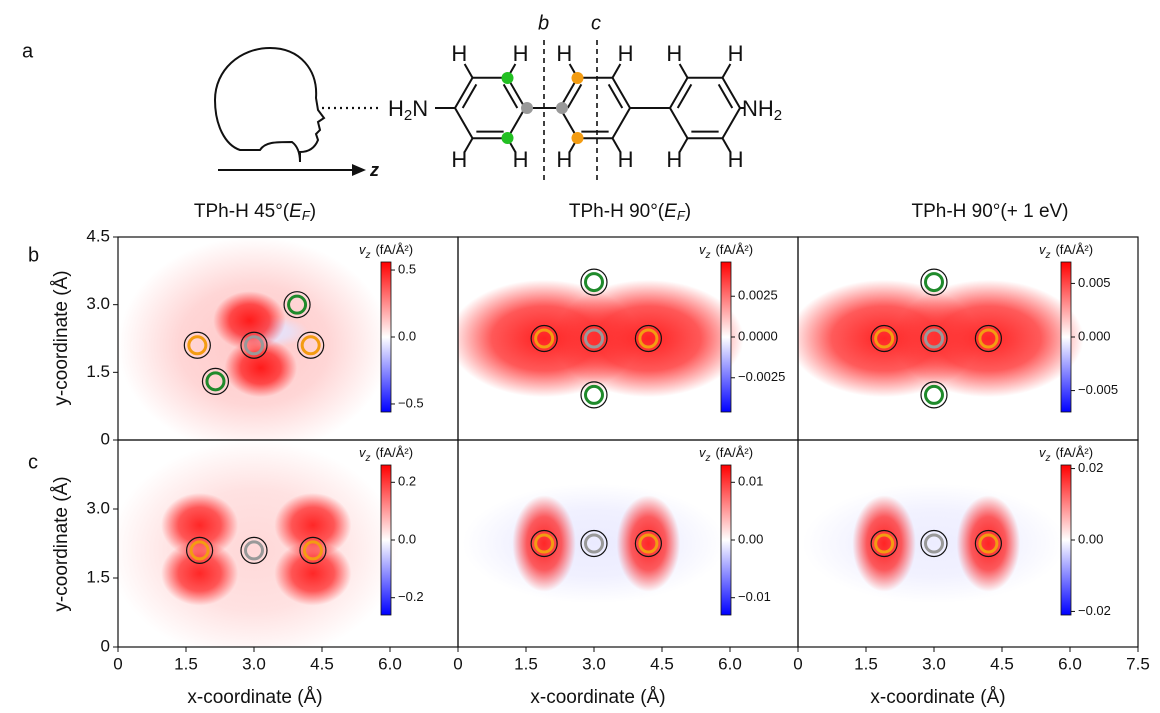  What do you see at coordinates (1090, 467) in the screenshot?
I see `colorbar-tick-label: 0.02` at bounding box center [1090, 467].